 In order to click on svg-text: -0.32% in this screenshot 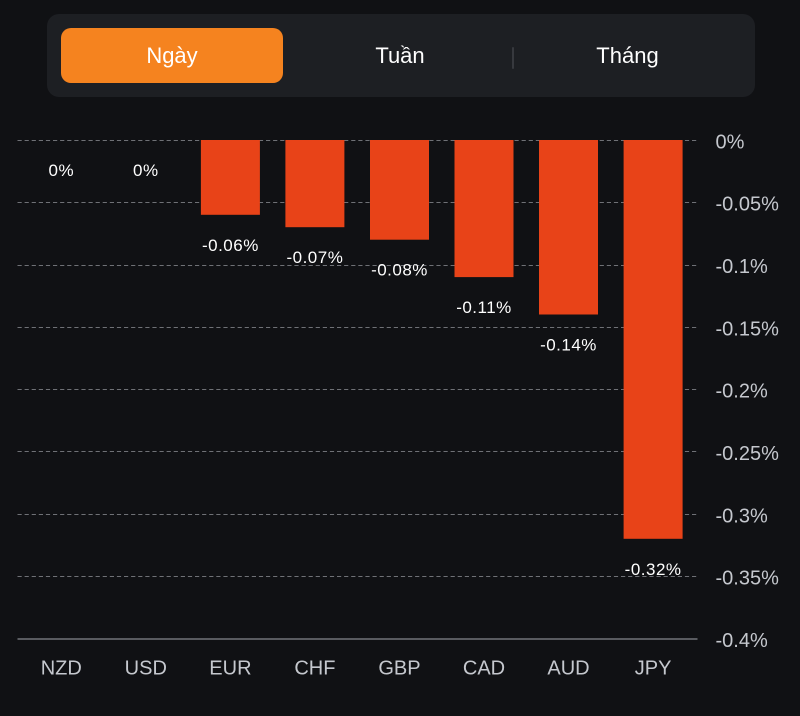, I will do `click(653, 569)`.